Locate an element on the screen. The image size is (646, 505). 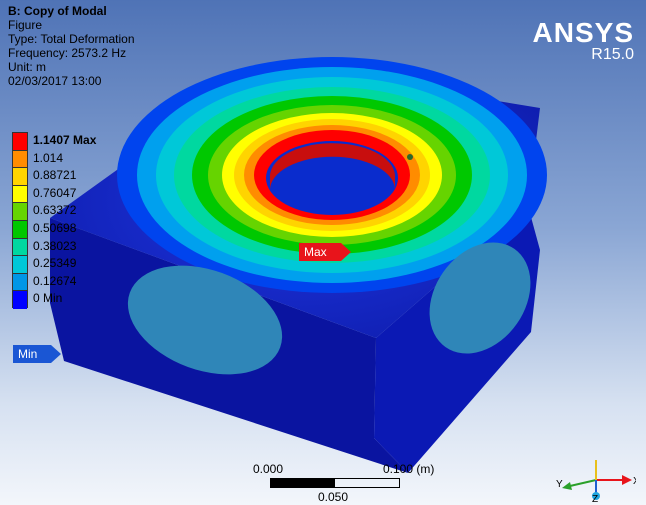
ansys-logo: ANSYS R15.0 is located at coordinates (583, 40).